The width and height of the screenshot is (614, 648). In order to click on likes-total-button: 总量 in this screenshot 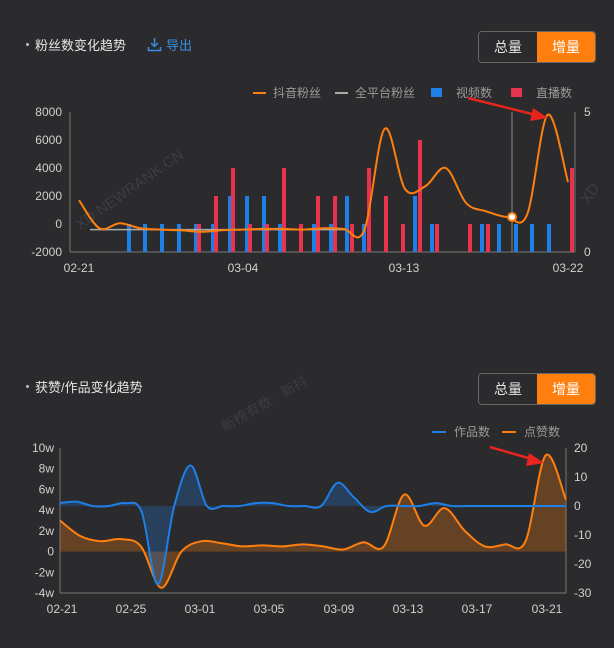, I will do `click(508, 389)`.